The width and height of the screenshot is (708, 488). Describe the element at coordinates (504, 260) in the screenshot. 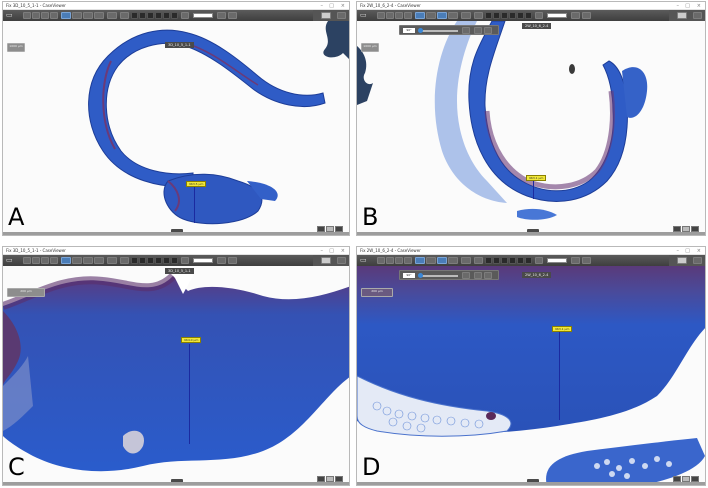

I see `zoom-10x-button` at that location.